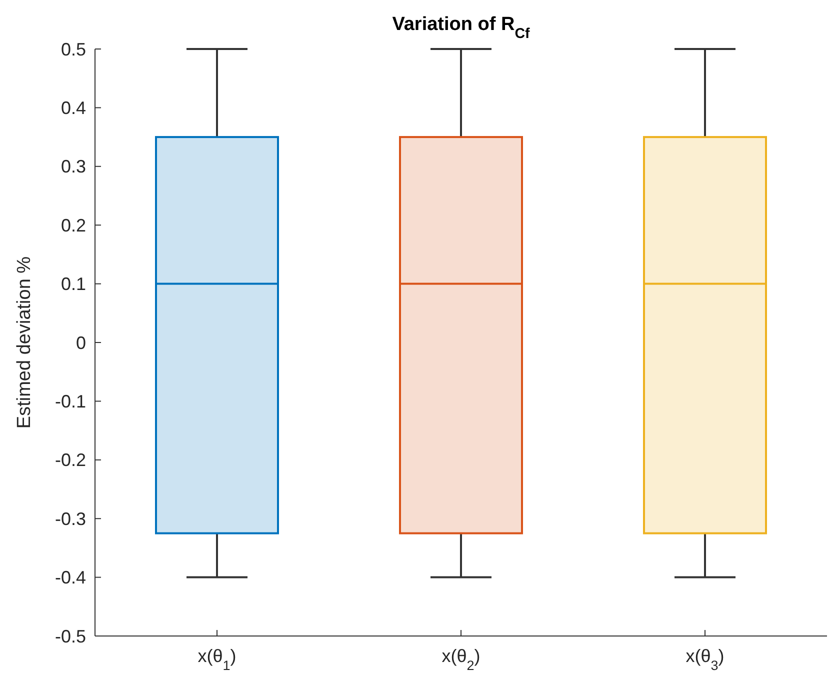 The width and height of the screenshot is (829, 682). Describe the element at coordinates (461, 659) in the screenshot. I see `x-tick-label: x(θ$_{2}$)` at that location.